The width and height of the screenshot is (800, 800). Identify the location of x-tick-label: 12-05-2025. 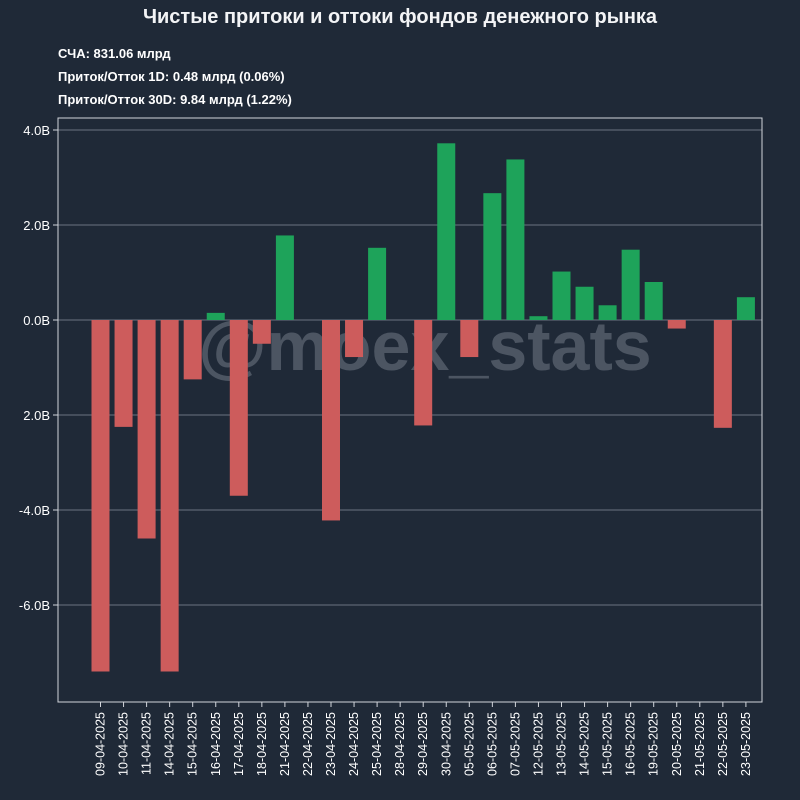
(538, 744).